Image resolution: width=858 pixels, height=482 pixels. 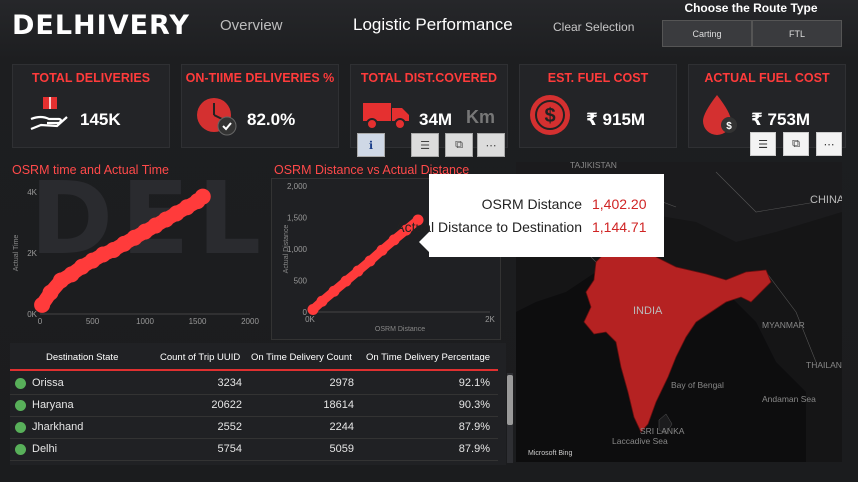 What do you see at coordinates (91, 78) in the screenshot?
I see `kpi-title: TOTAL DELIVERIES` at bounding box center [91, 78].